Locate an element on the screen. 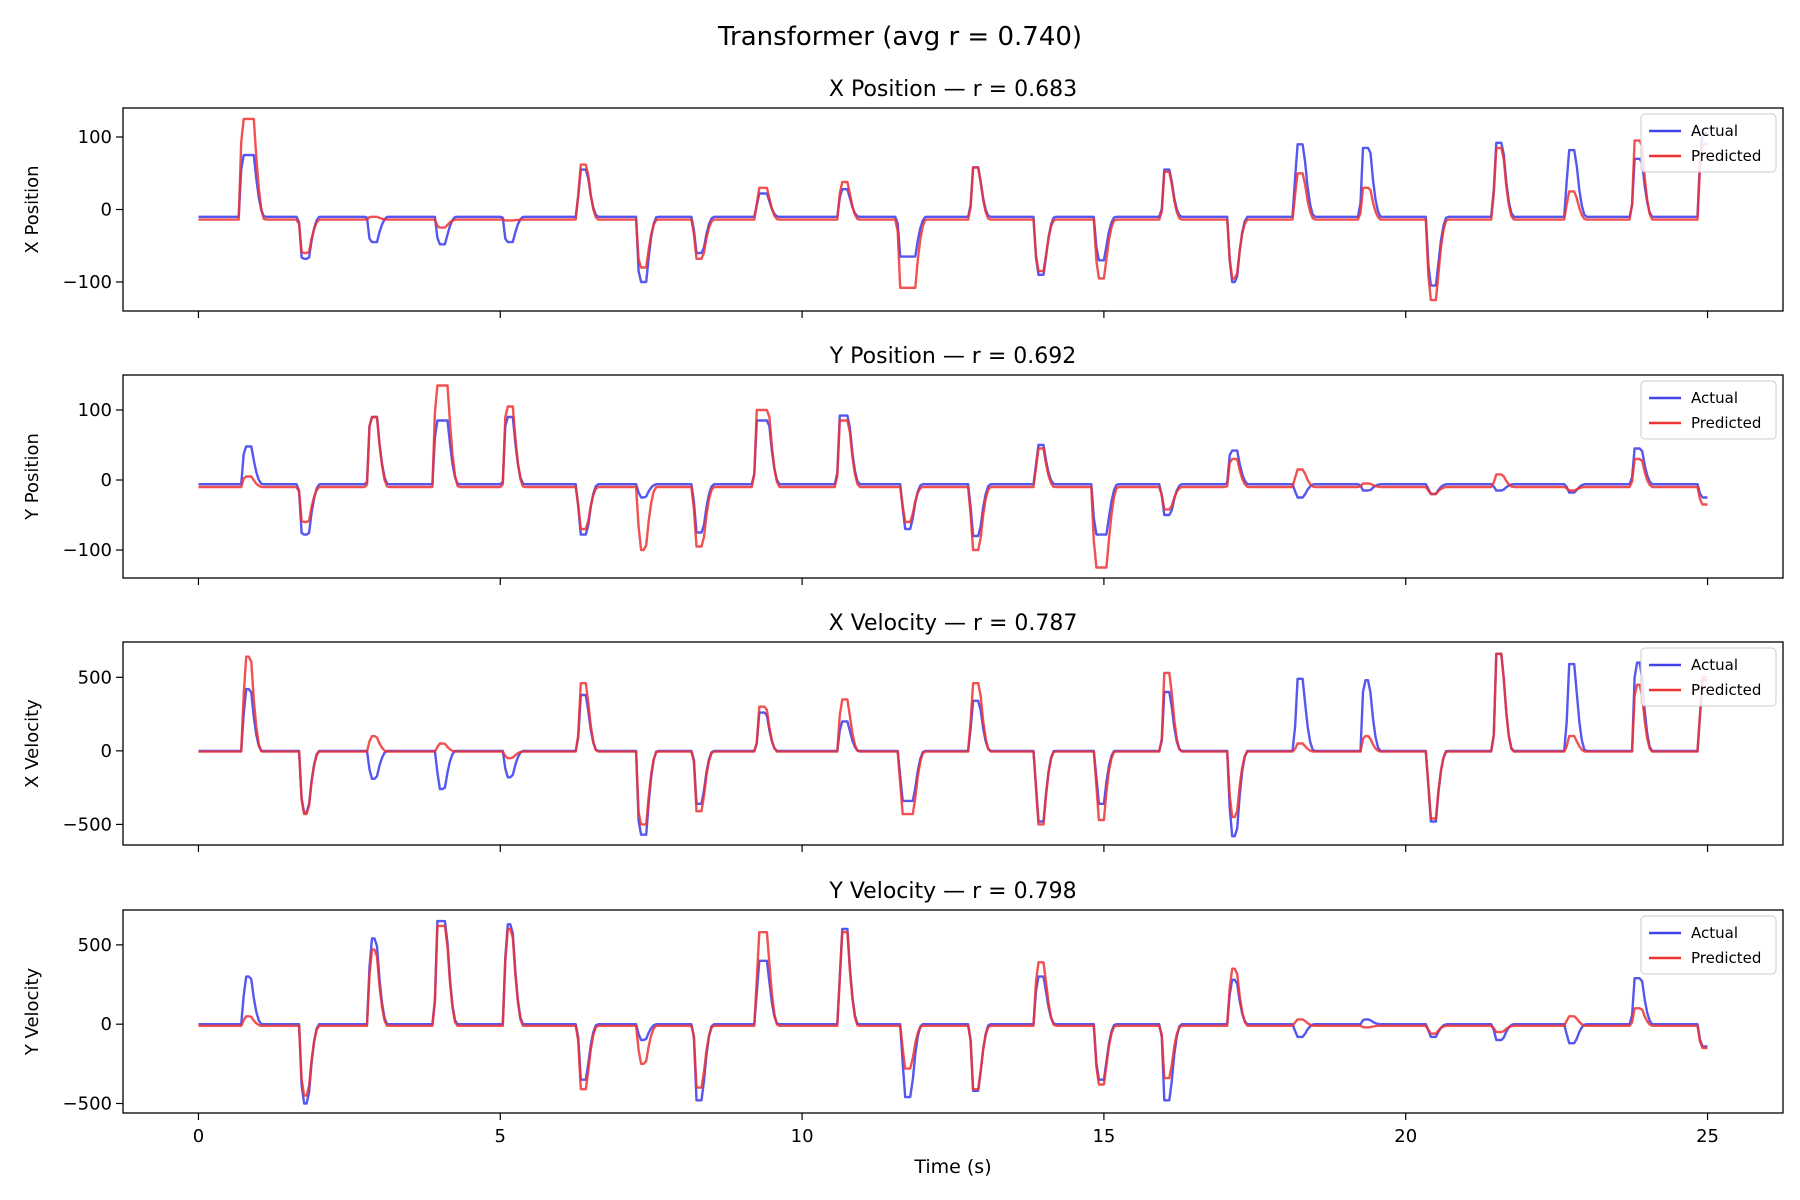 The width and height of the screenshot is (1800, 1200). x-tick-label: 5 is located at coordinates (500, 1136).